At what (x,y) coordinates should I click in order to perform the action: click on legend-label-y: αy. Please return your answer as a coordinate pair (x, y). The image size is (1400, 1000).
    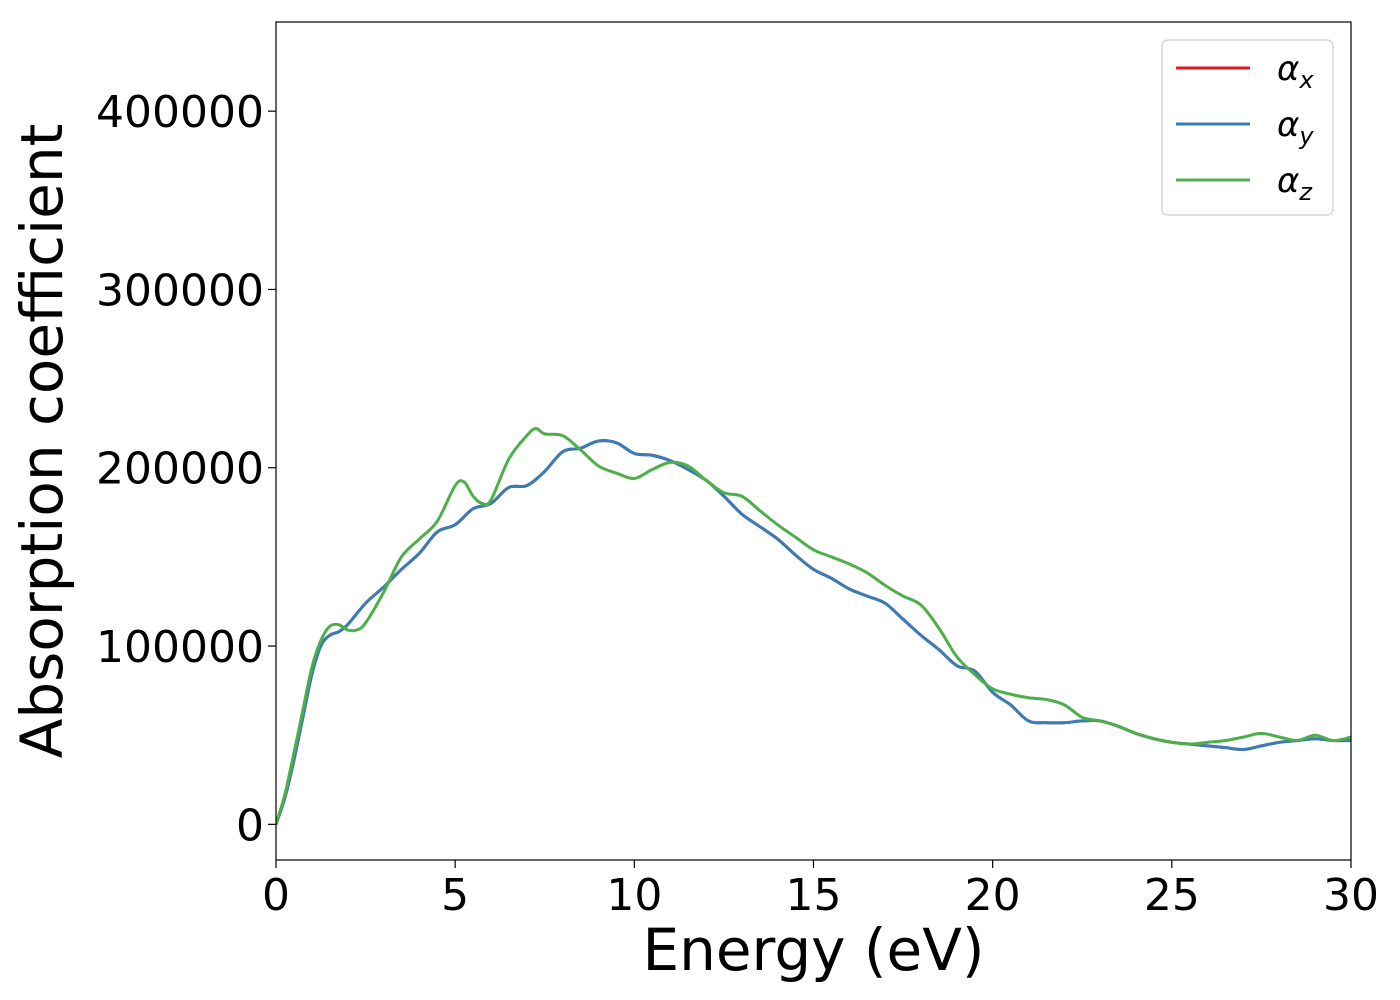
    Looking at the image, I should click on (1295, 127).